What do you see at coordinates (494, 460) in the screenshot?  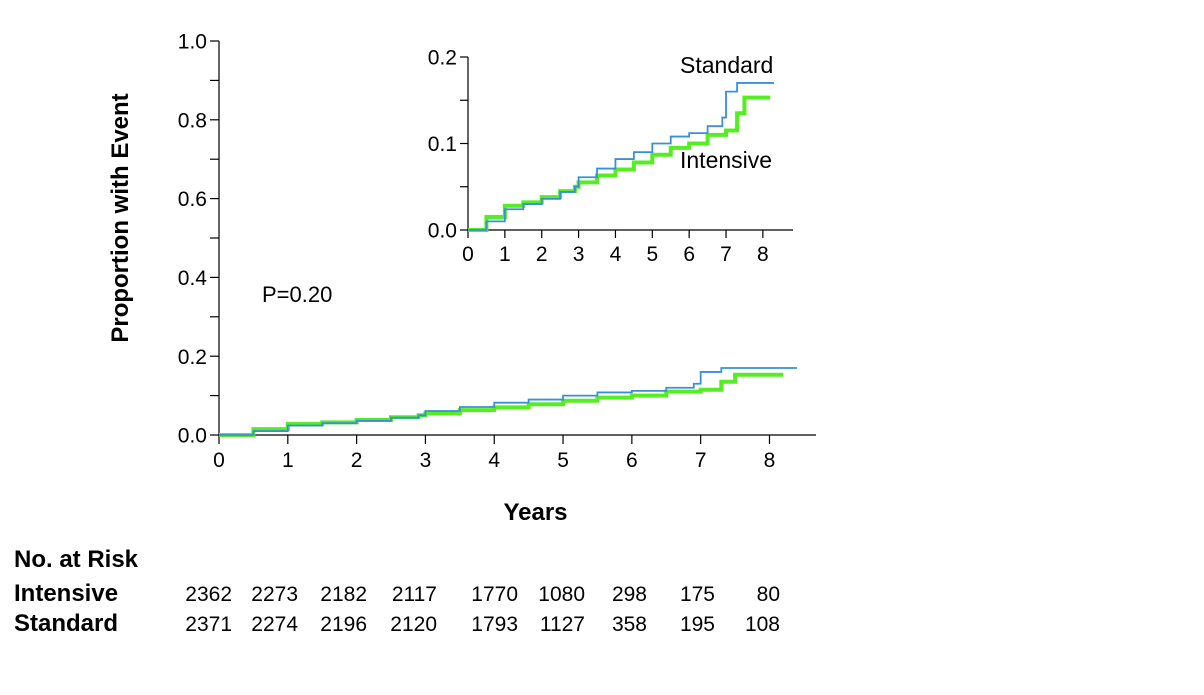 I see `main-x-tick-label: 4` at bounding box center [494, 460].